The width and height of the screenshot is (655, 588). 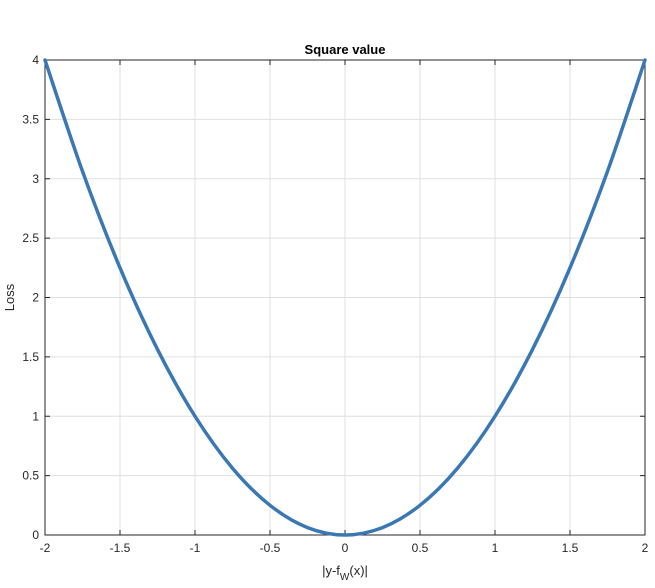 I want to click on x-tick-label: 0, so click(x=345, y=548).